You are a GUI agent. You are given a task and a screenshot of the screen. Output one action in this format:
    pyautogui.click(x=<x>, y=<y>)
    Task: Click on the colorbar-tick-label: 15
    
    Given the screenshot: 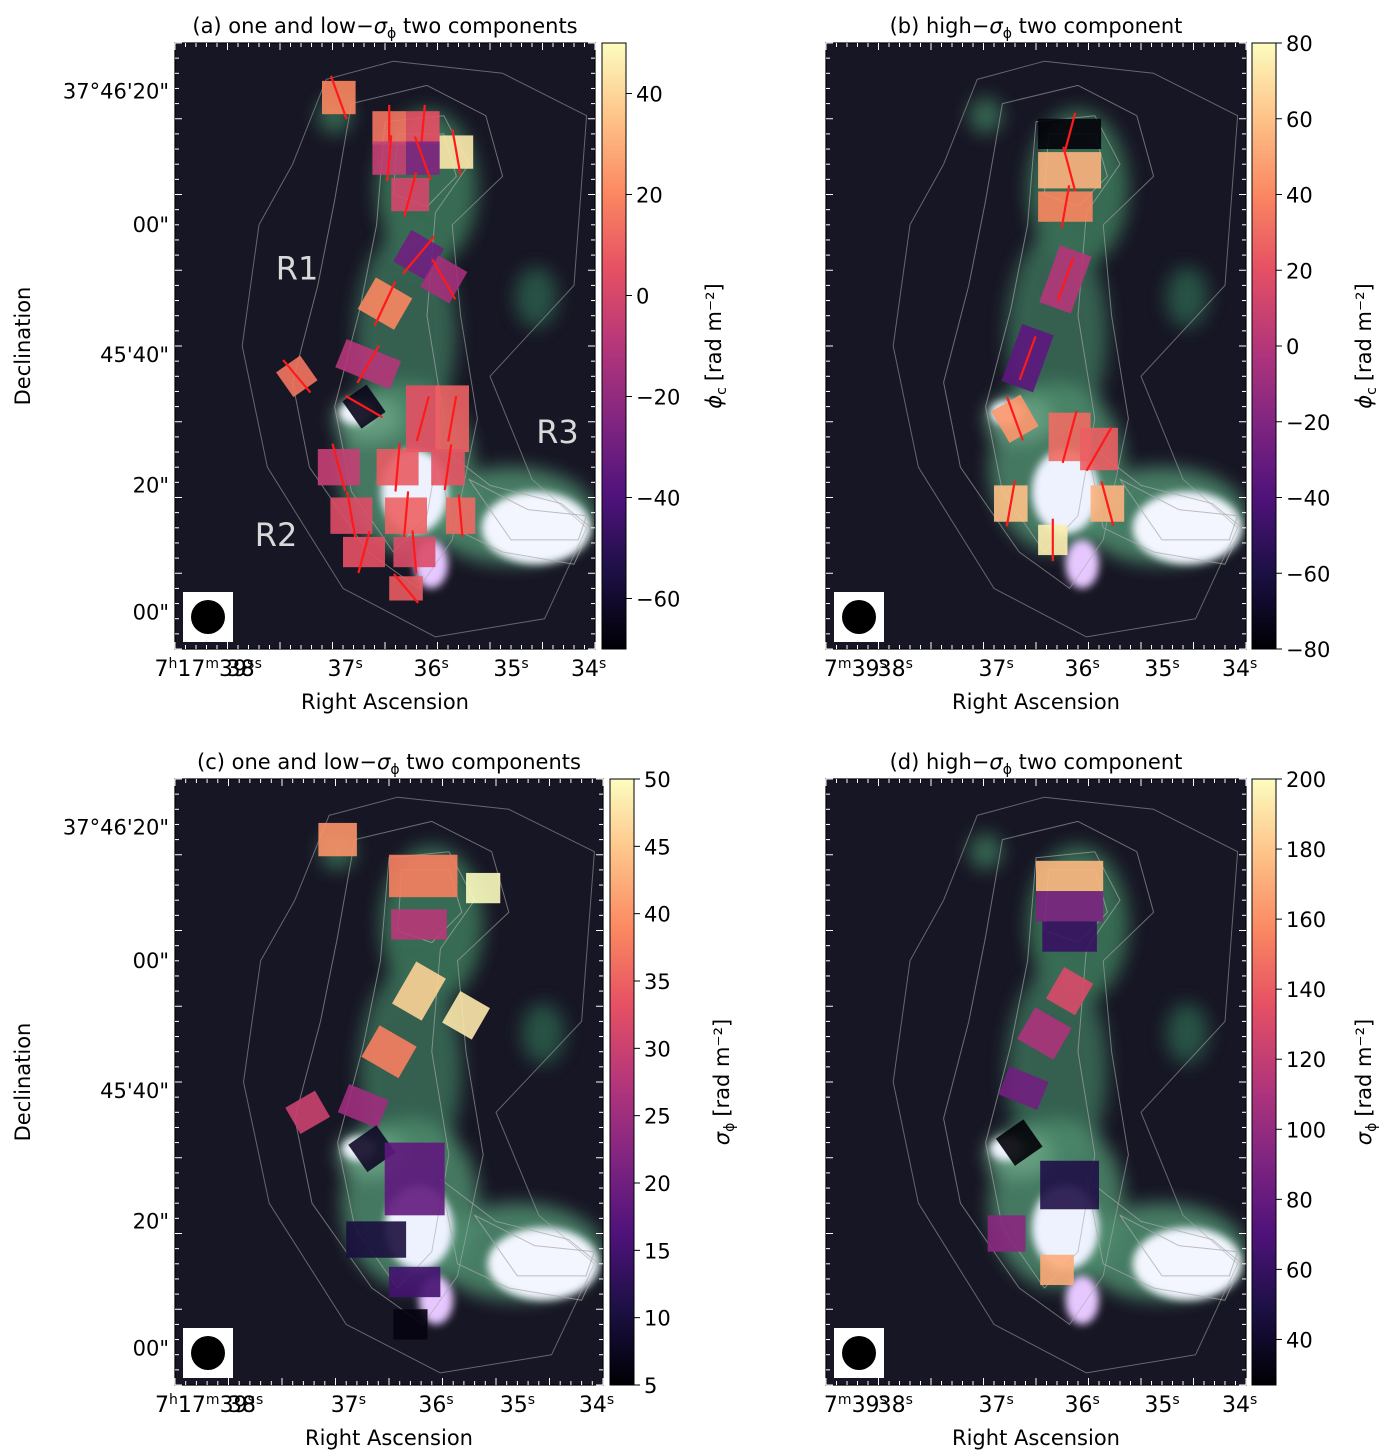 What is the action you would take?
    pyautogui.click(x=657, y=1251)
    